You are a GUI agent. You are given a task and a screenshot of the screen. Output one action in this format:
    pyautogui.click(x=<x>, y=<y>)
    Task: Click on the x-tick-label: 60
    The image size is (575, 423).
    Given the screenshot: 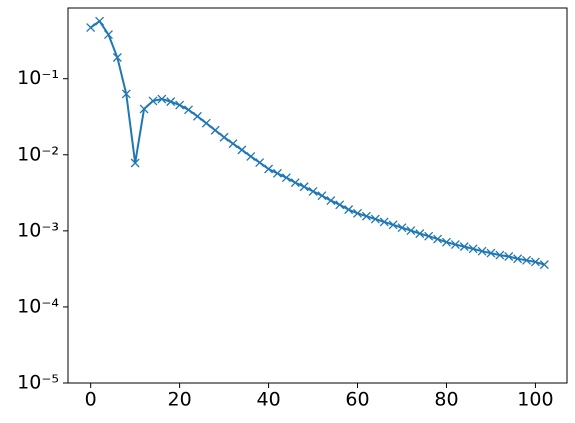 What is the action you would take?
    pyautogui.click(x=357, y=400)
    